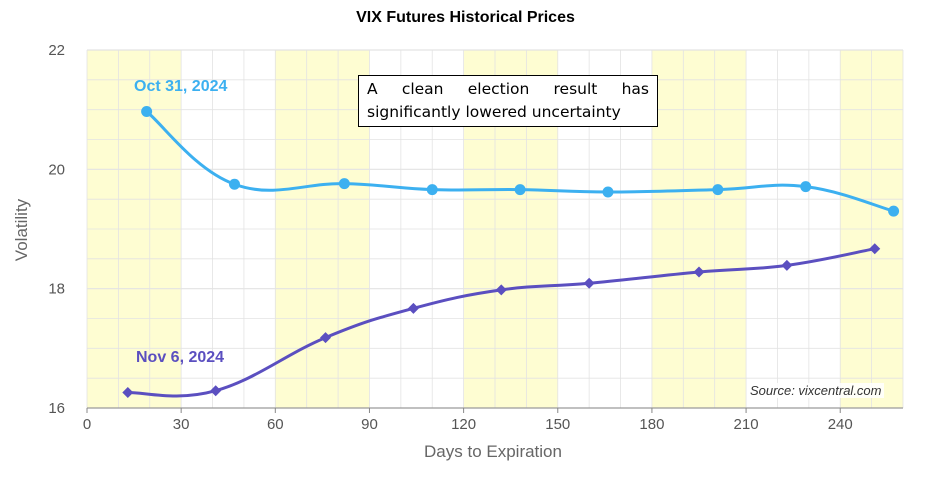 This screenshot has height=477, width=931. Describe the element at coordinates (56, 50) in the screenshot. I see `y-tick-label: 22` at that location.